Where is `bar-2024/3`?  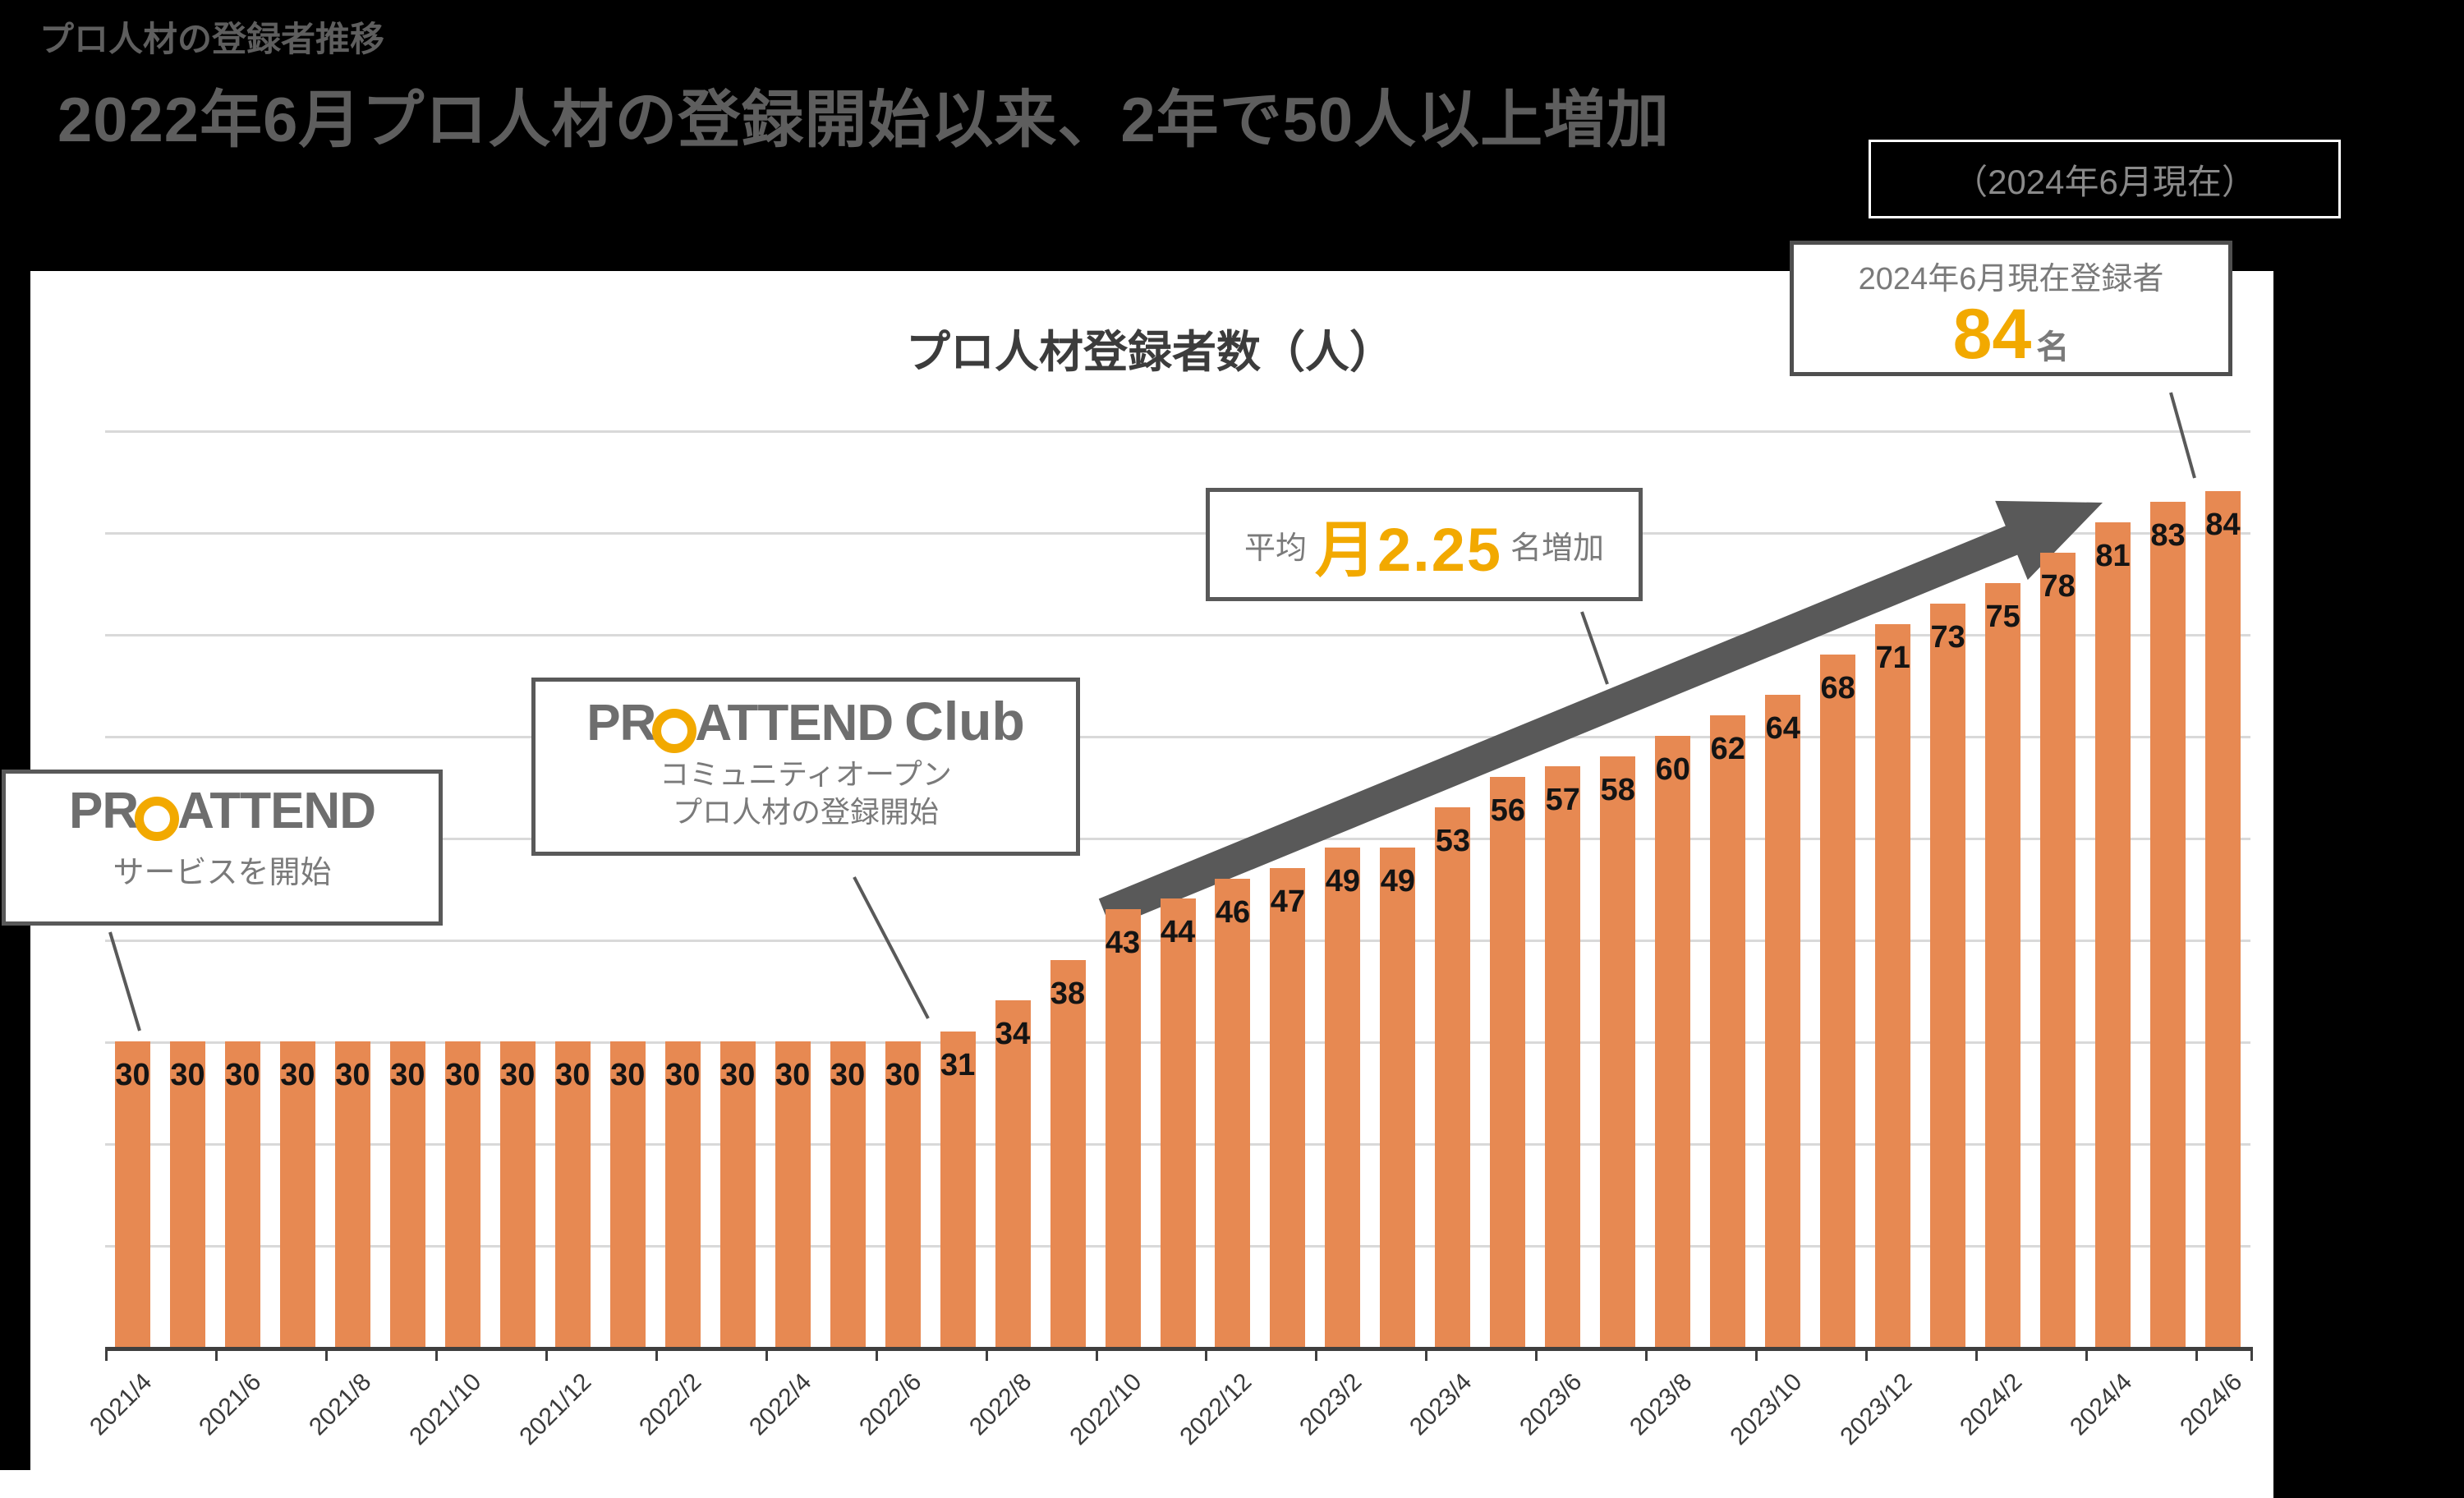 bar-2024/3 is located at coordinates (2058, 949).